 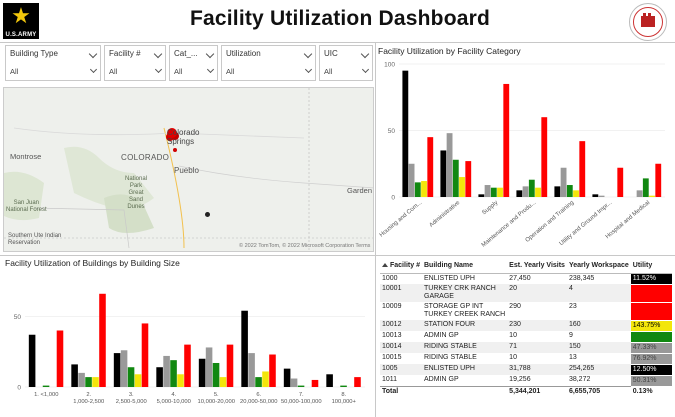 What do you see at coordinates (520, 379) in the screenshot?
I see `cell-visits: 19,256` at bounding box center [520, 379].